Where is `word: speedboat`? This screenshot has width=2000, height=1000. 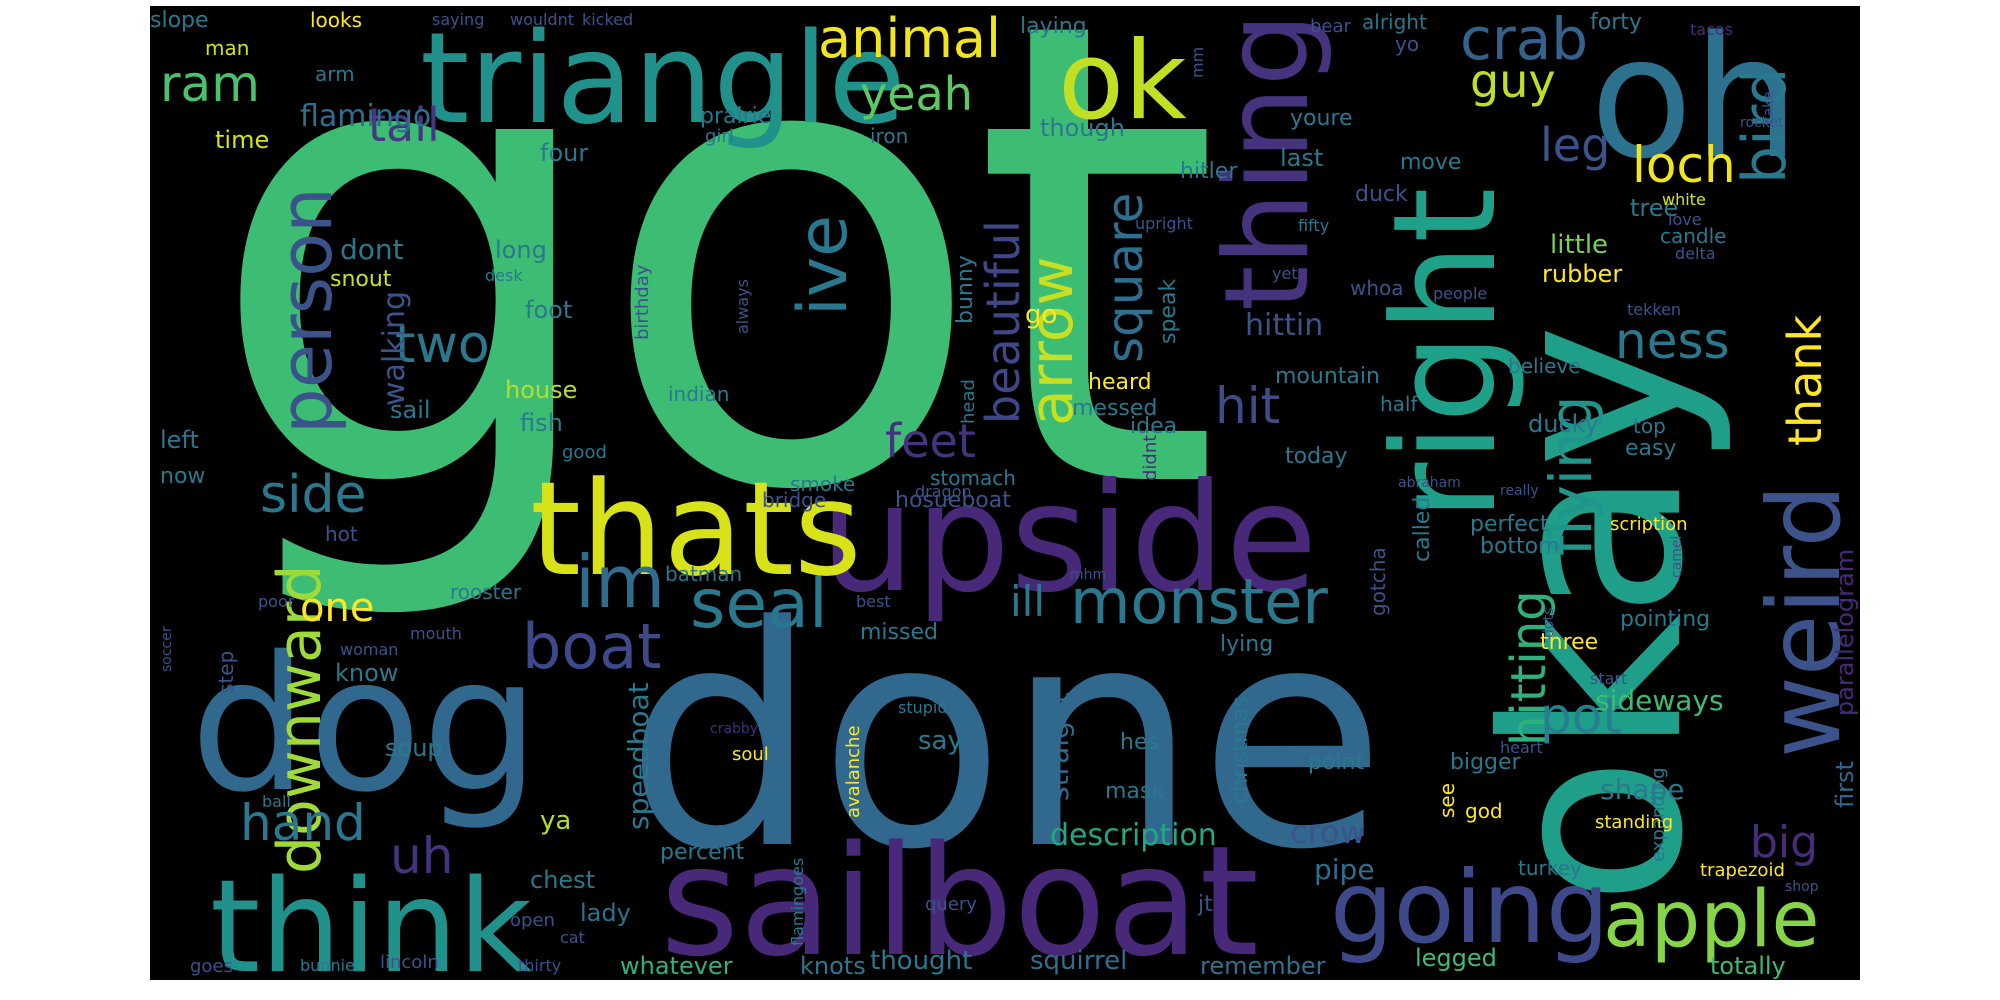
word: speedboat is located at coordinates (638, 756).